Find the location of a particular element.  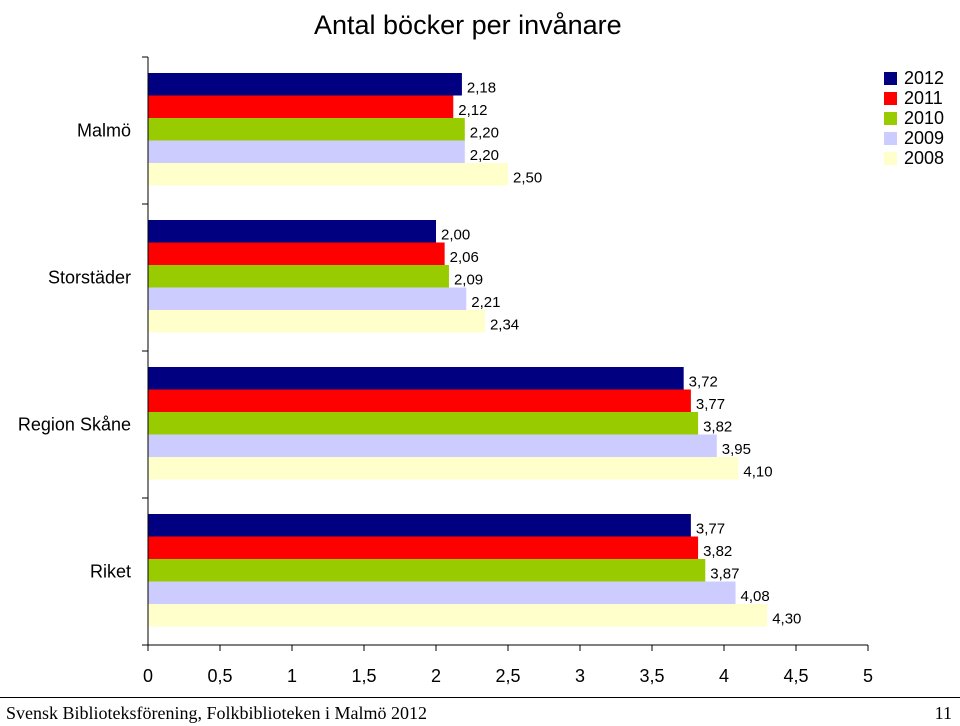

legend-item: 2009 is located at coordinates (914, 138).